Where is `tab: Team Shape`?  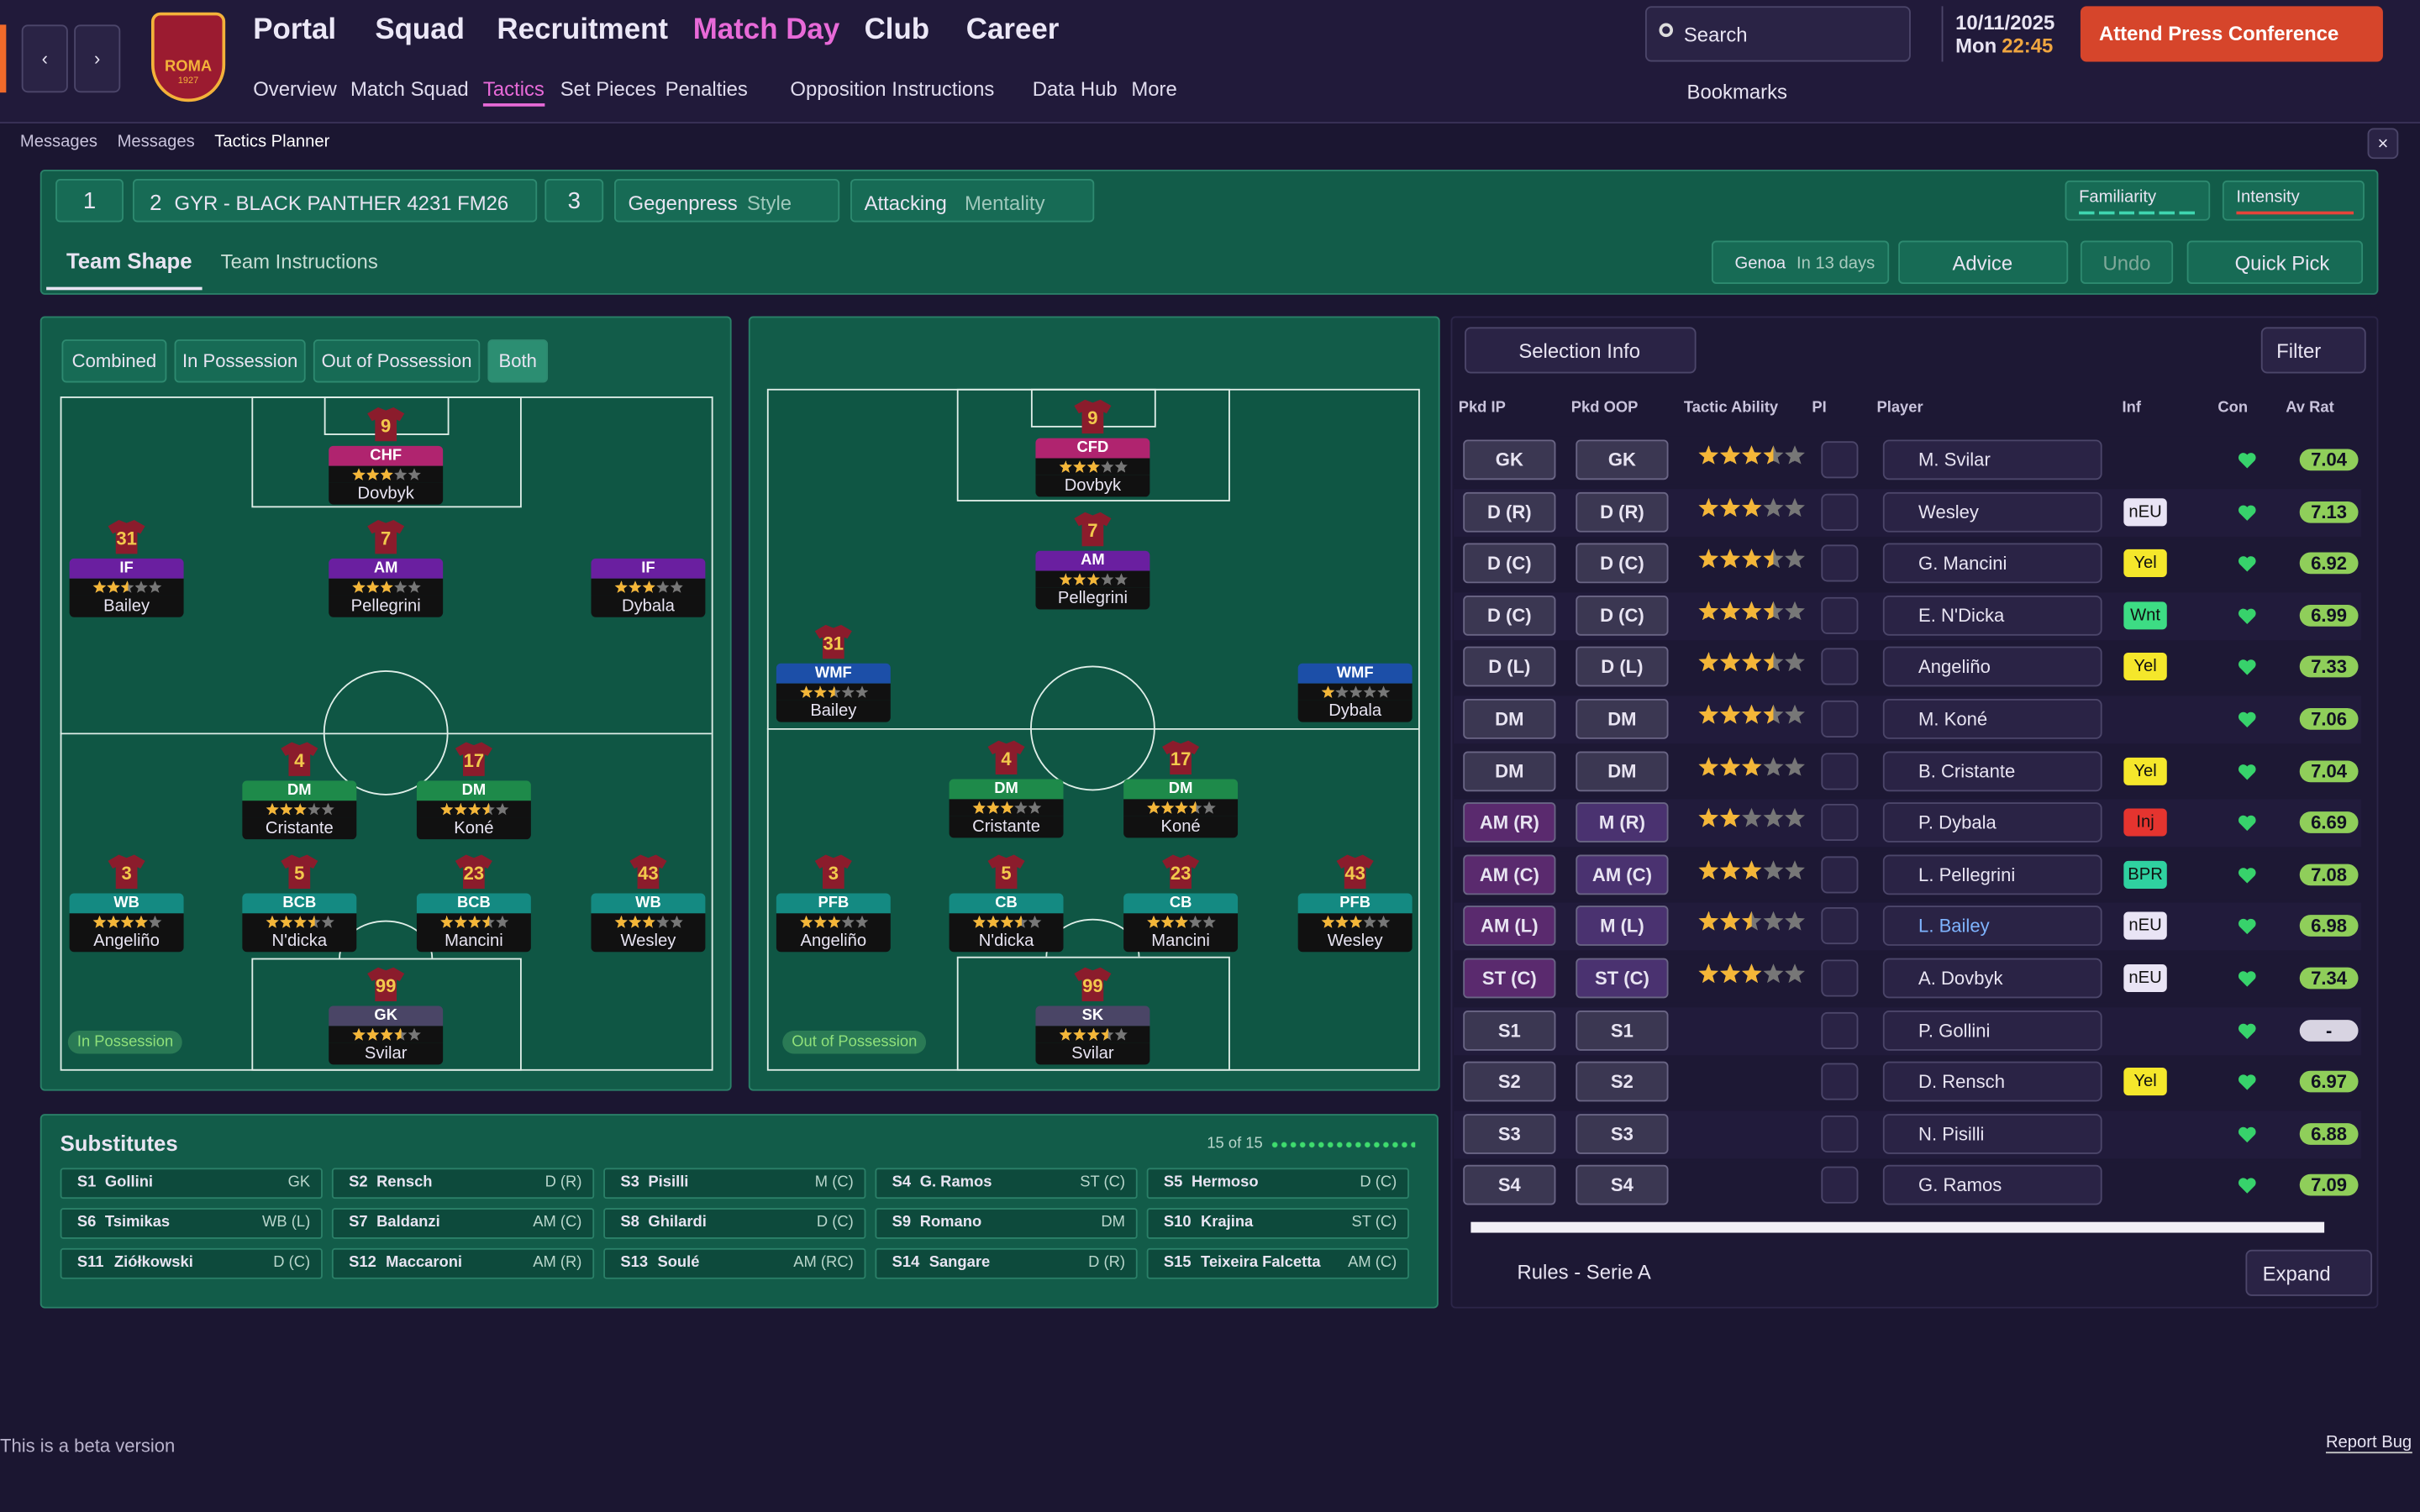
tab: Team Shape is located at coordinates (129, 261).